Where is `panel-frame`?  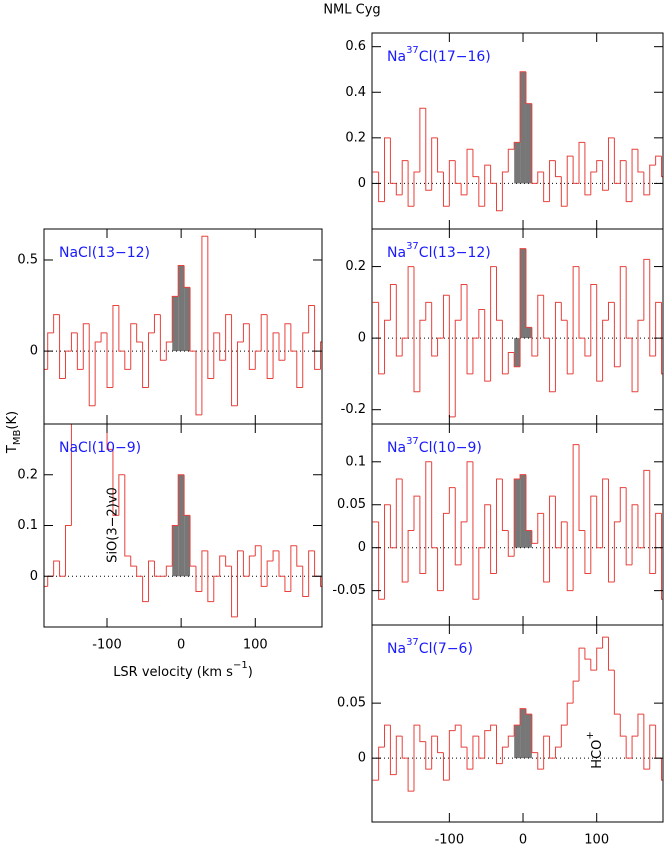 panel-frame is located at coordinates (517, 723).